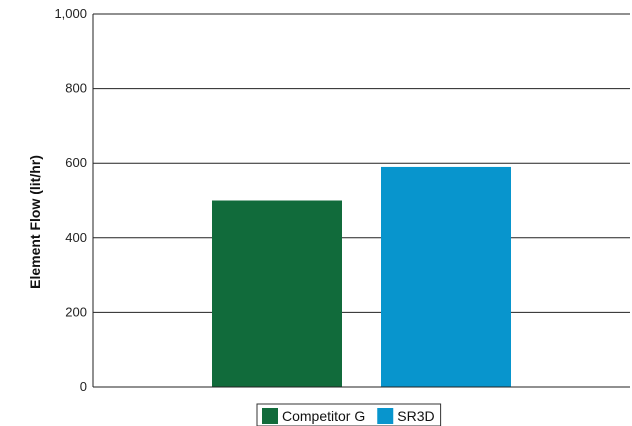  I want to click on y-tick-label: 600, so click(76, 162).